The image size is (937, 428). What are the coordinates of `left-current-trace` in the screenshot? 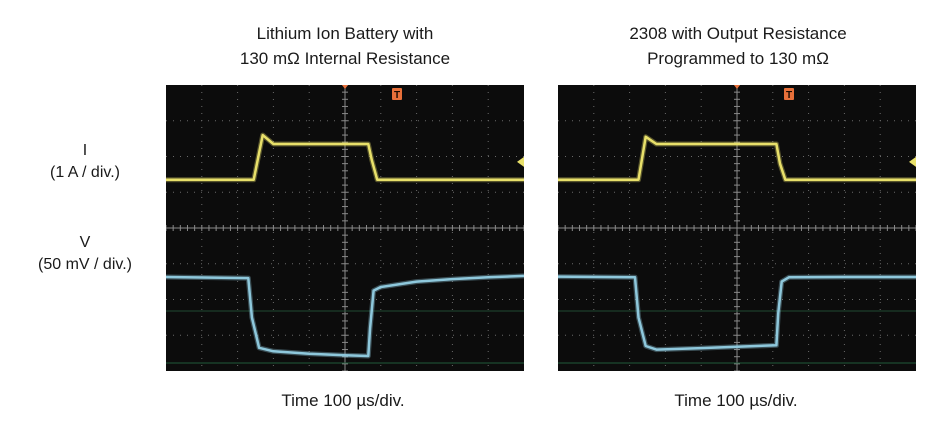 It's located at (345, 157).